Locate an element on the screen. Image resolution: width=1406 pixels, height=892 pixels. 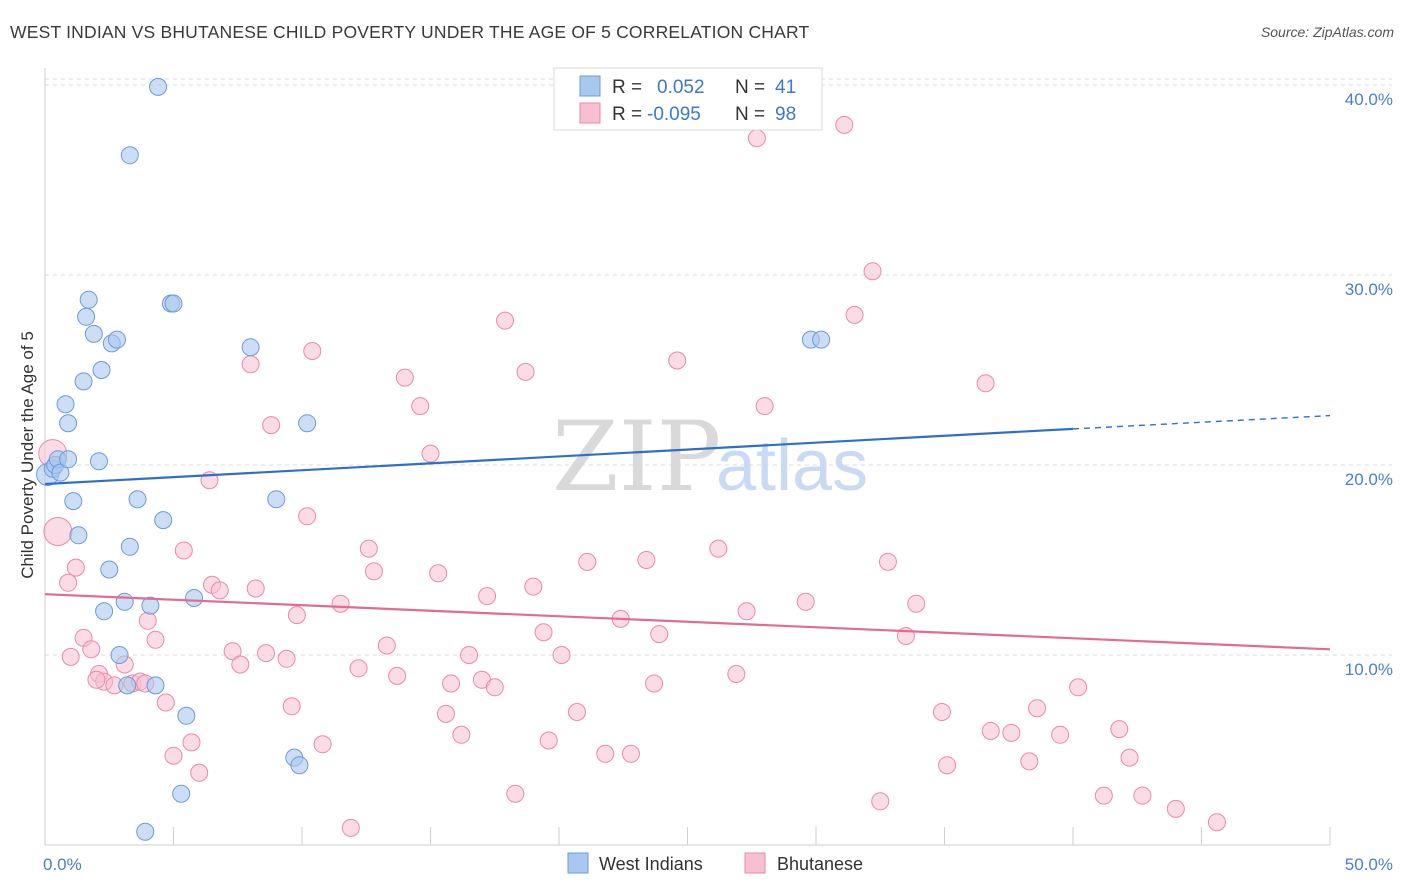
west-indians-trend is located at coordinates (559, 456).